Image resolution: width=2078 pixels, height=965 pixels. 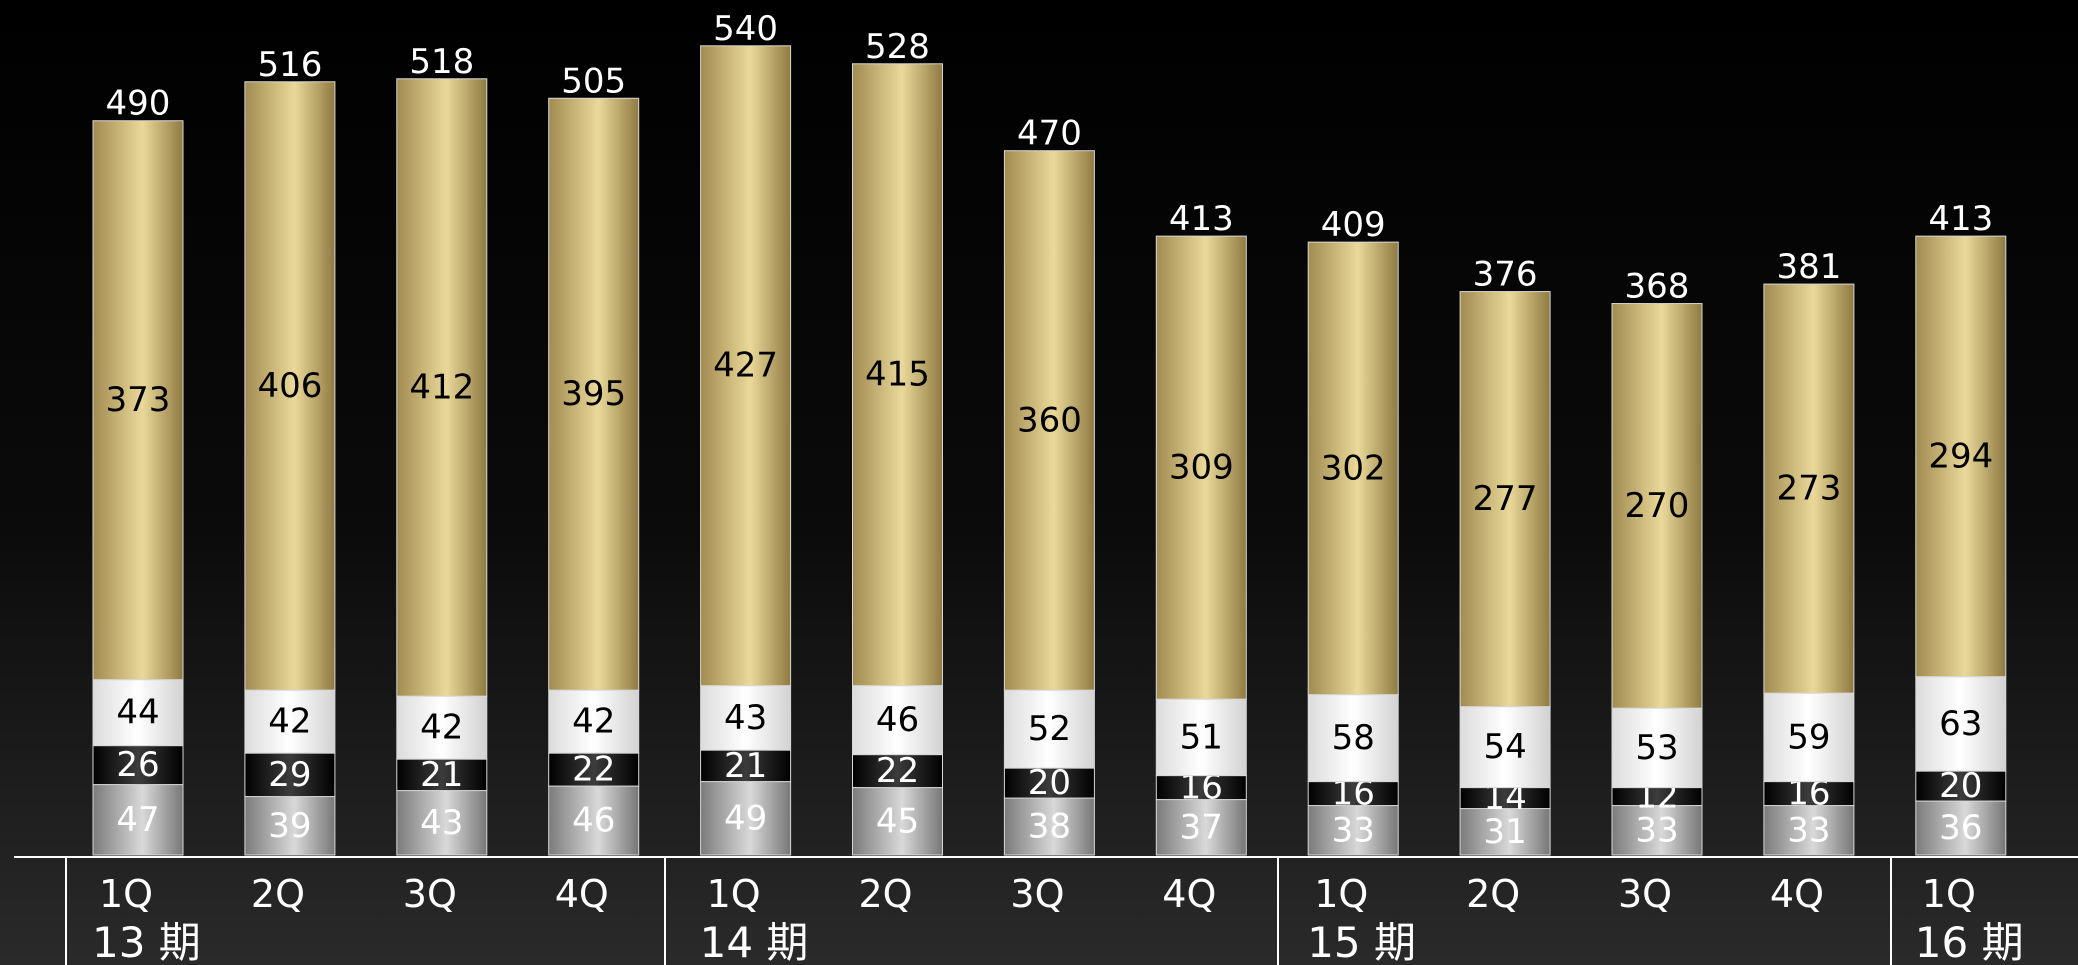 What do you see at coordinates (137, 713) in the screenshot?
I see `data-label: 44` at bounding box center [137, 713].